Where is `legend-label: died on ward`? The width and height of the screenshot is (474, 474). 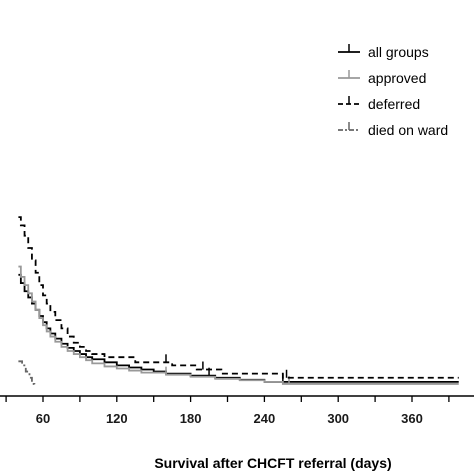 legend-label: died on ward is located at coordinates (408, 130).